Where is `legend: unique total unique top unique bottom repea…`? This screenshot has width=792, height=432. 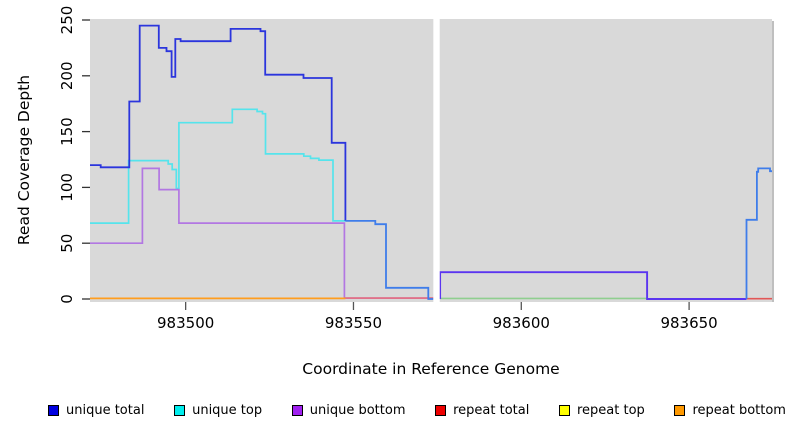 legend: unique total unique top unique bottom repea… is located at coordinates (417, 410).